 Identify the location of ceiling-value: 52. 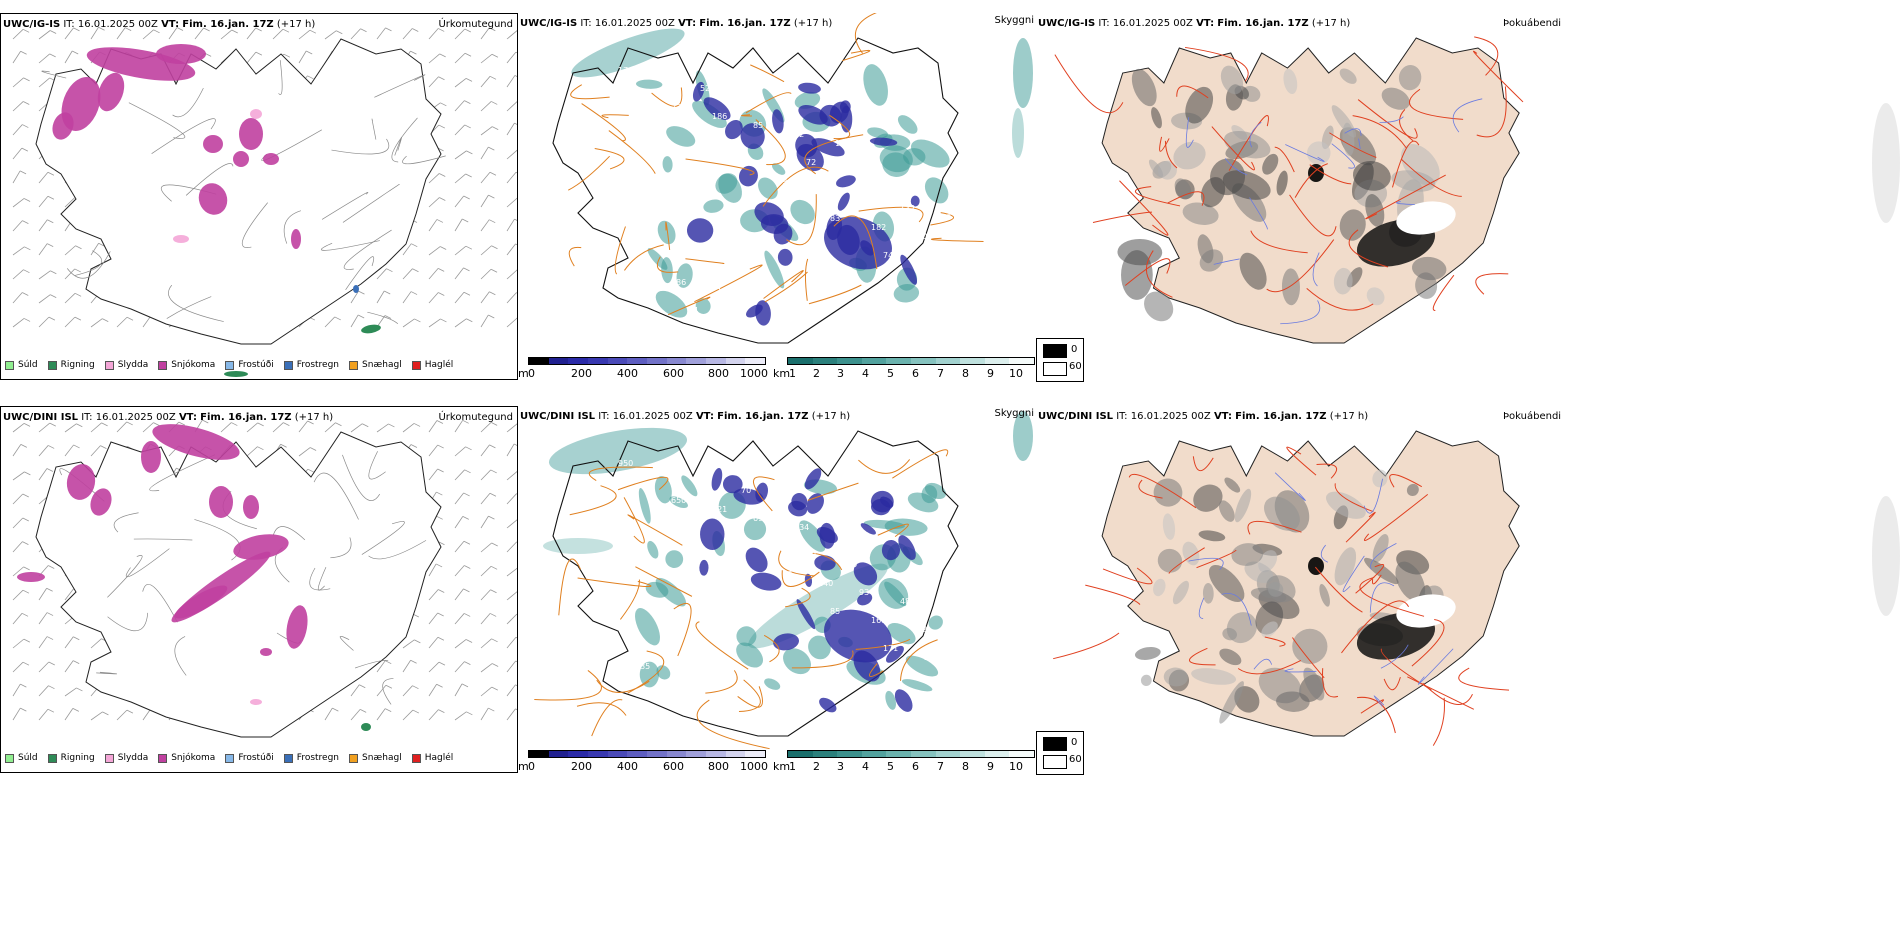
(705, 88).